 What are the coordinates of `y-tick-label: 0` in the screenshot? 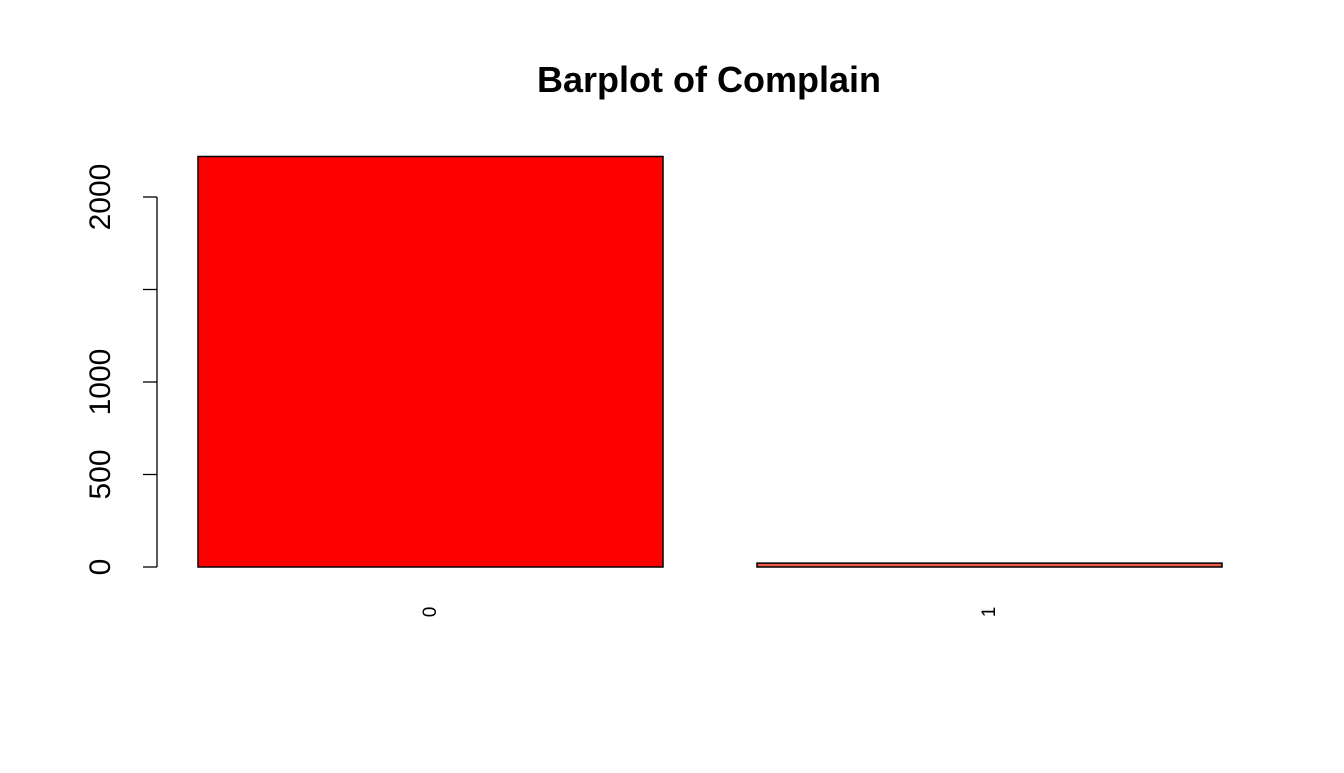 It's located at (100, 567).